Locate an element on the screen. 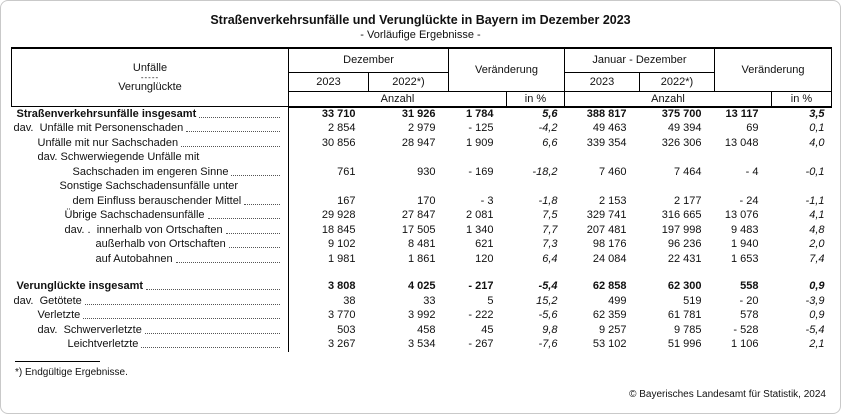 The height and width of the screenshot is (414, 841). value-cell: 167 is located at coordinates (346, 200).